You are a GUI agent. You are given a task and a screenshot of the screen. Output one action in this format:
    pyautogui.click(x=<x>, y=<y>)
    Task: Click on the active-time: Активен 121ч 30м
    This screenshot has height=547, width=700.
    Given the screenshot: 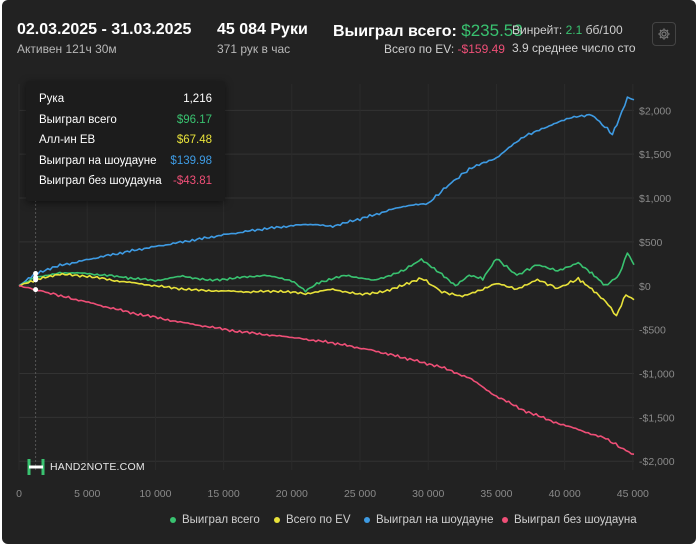 What is the action you would take?
    pyautogui.click(x=67, y=49)
    